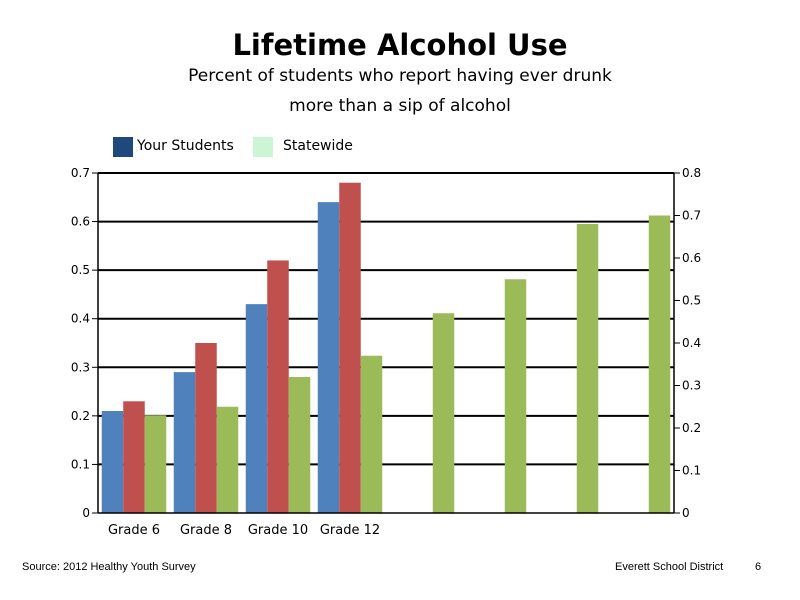  I want to click on left-tick-label: 0.6, so click(80, 222).